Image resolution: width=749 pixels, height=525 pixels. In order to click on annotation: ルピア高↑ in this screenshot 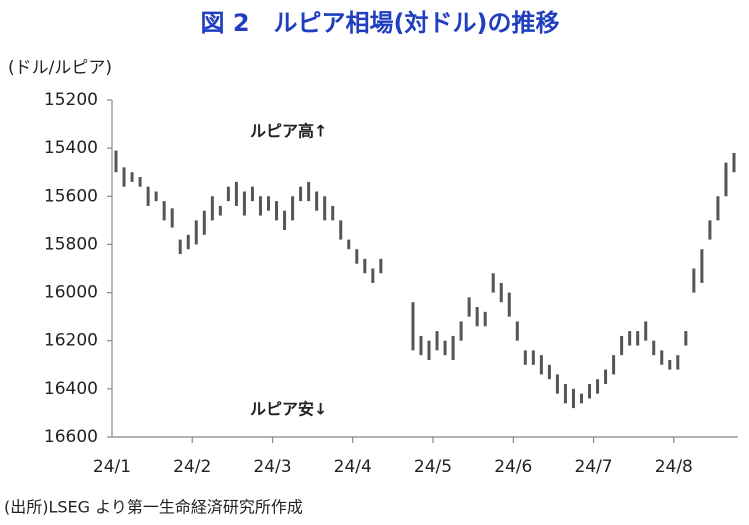, I will do `click(288, 131)`.